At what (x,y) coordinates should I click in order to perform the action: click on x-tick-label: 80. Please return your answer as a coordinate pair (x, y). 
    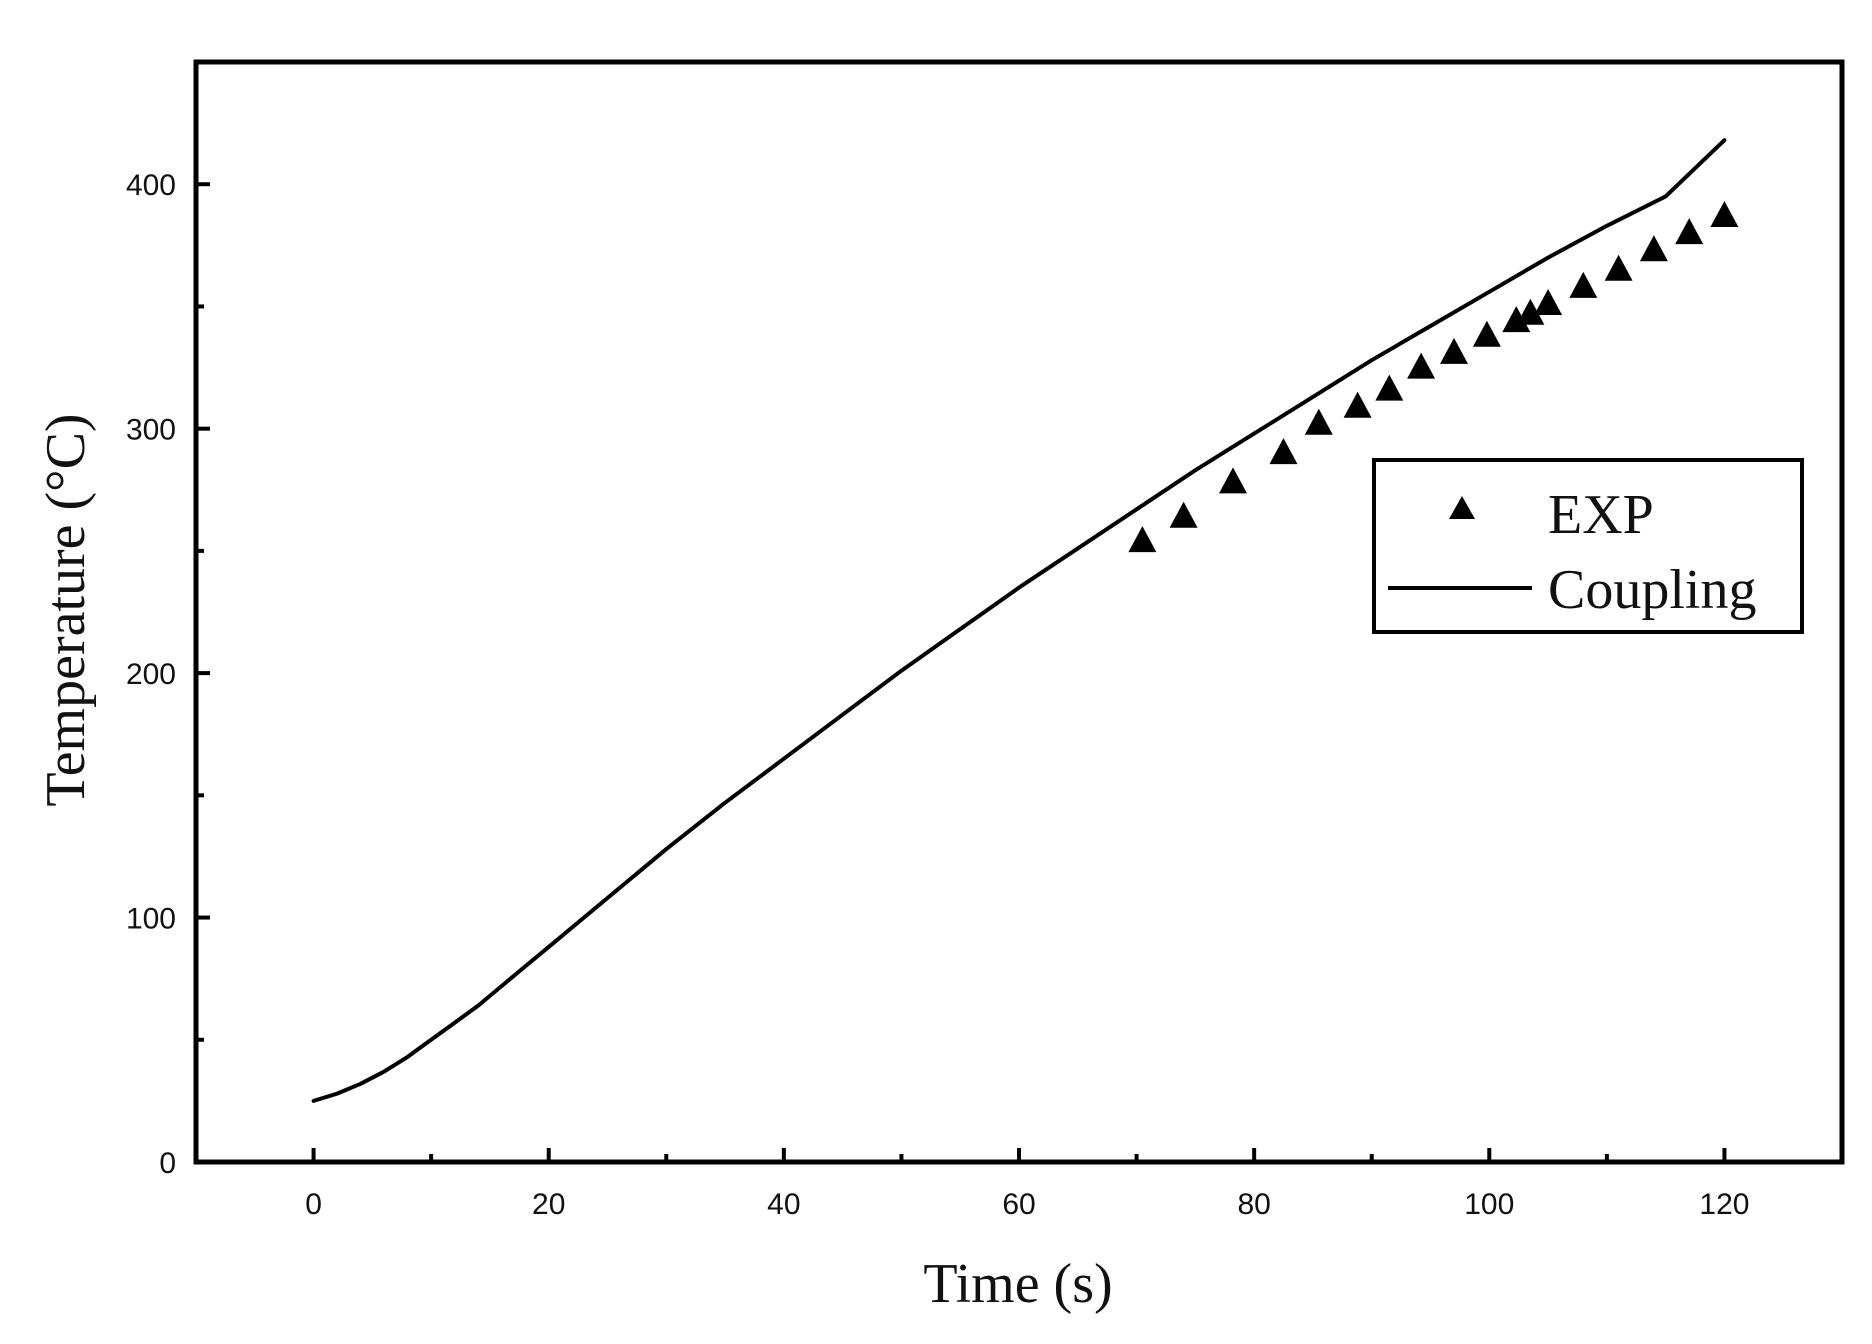
    Looking at the image, I should click on (1253, 1204).